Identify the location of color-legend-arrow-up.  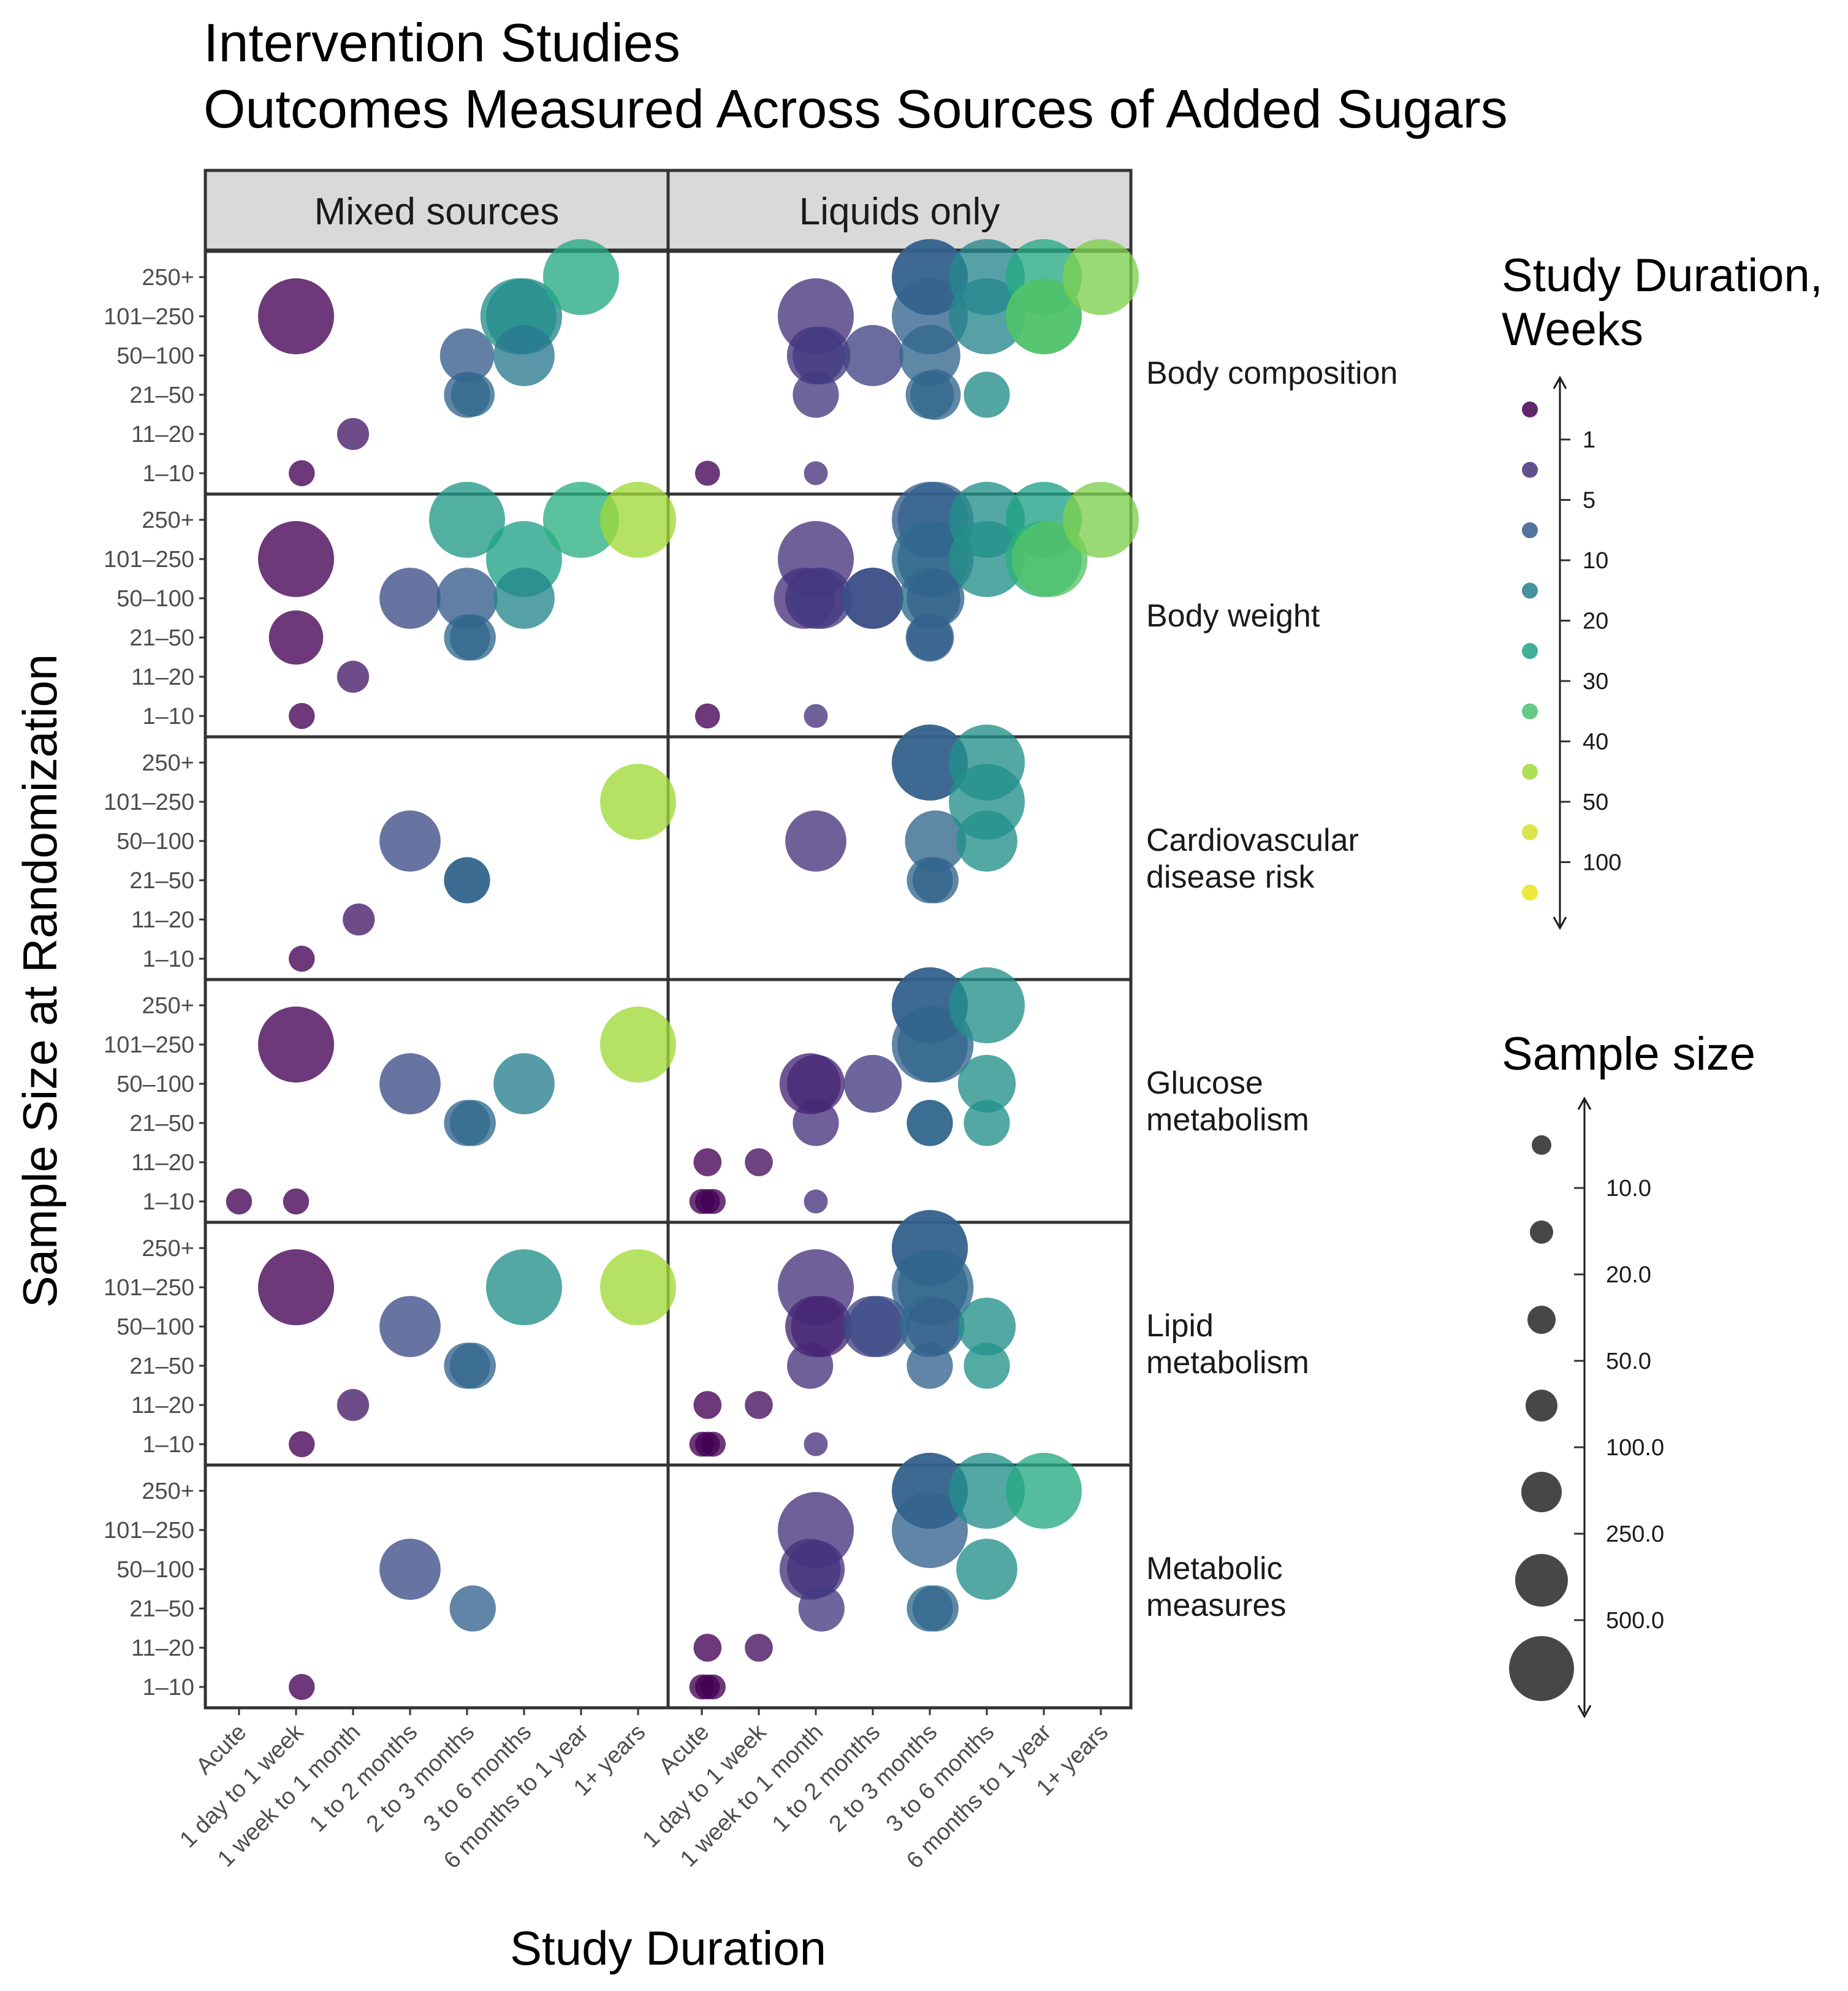
(1560, 382).